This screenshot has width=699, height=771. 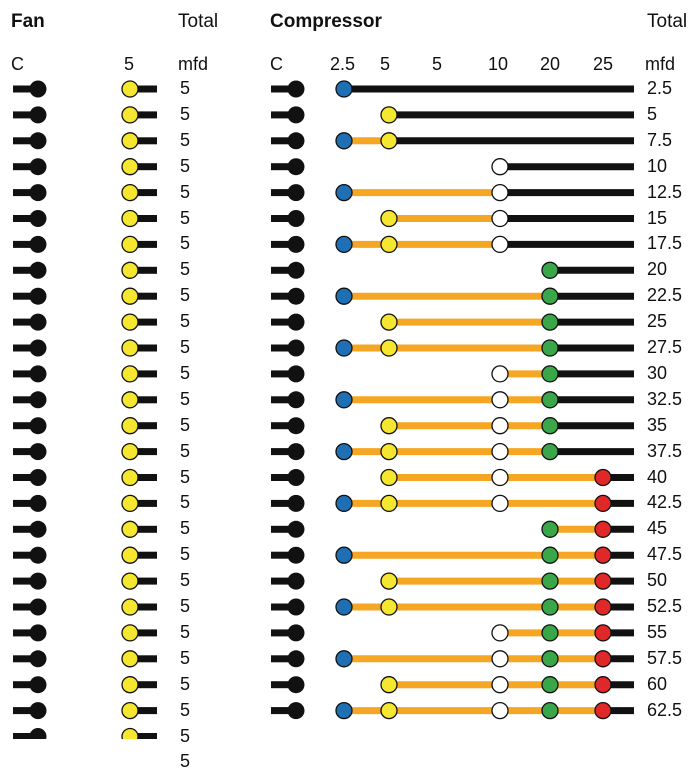 What do you see at coordinates (665, 398) in the screenshot?
I see `compressor-total-mfd: 32.5` at bounding box center [665, 398].